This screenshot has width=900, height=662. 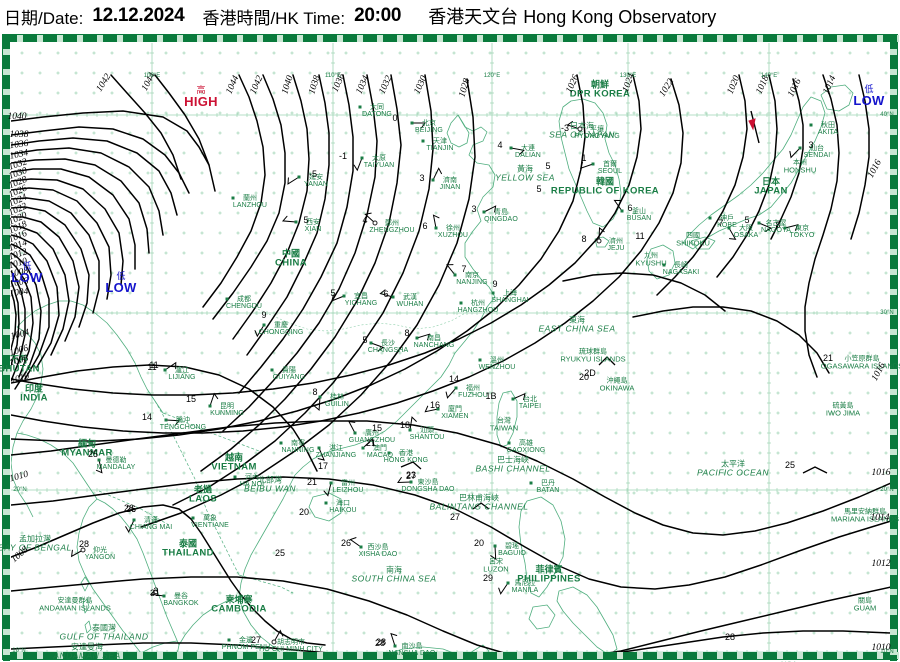 What do you see at coordinates (138, 15) in the screenshot?
I see `date-value: 12.12.2024` at bounding box center [138, 15].